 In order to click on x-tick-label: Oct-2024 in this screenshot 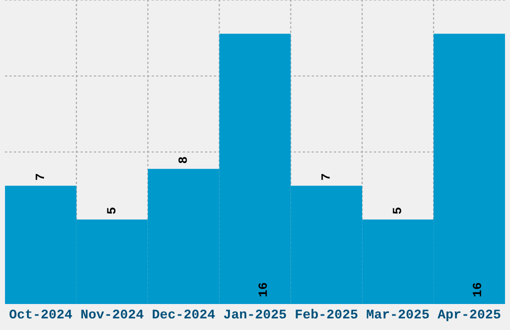, I will do `click(41, 314)`.